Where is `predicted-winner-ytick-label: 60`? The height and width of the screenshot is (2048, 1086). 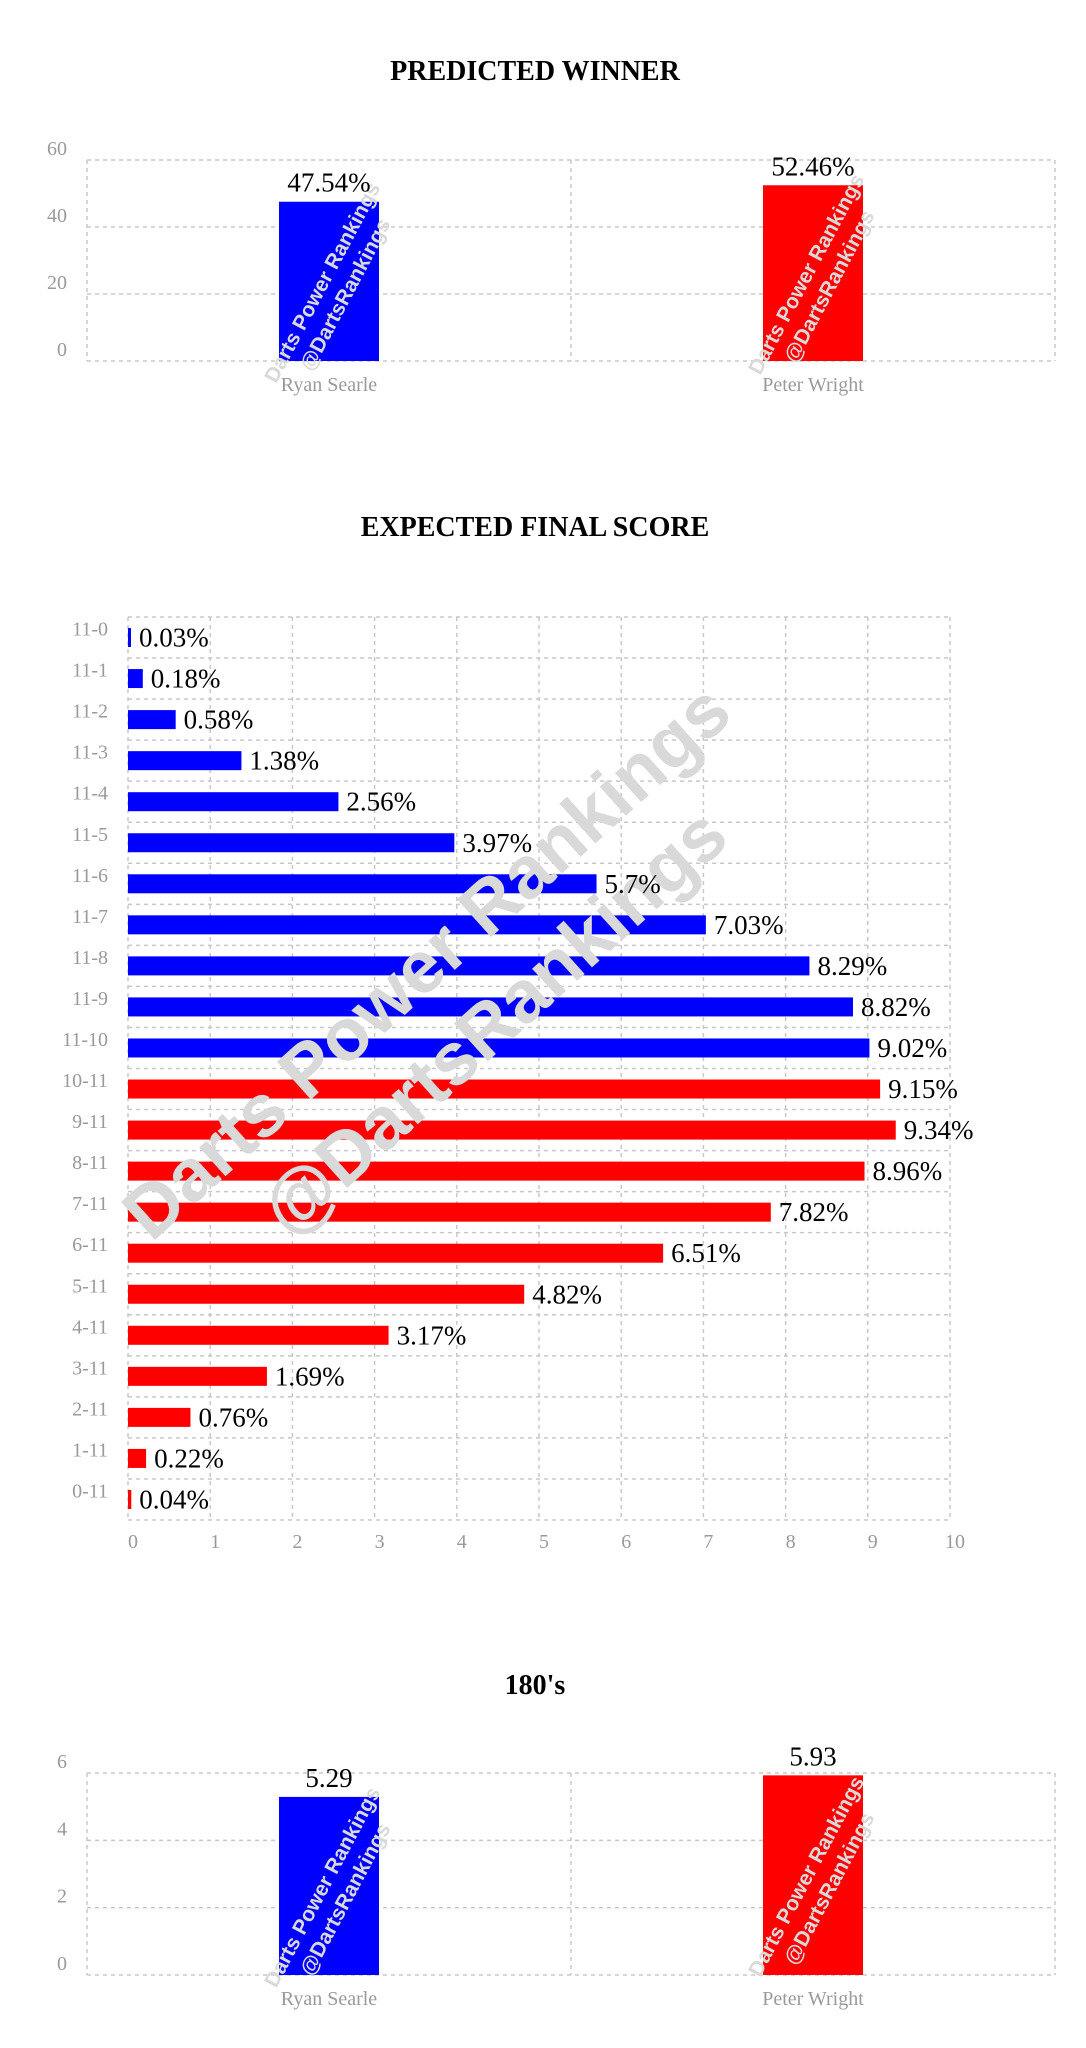 predicted-winner-ytick-label: 60 is located at coordinates (57, 149).